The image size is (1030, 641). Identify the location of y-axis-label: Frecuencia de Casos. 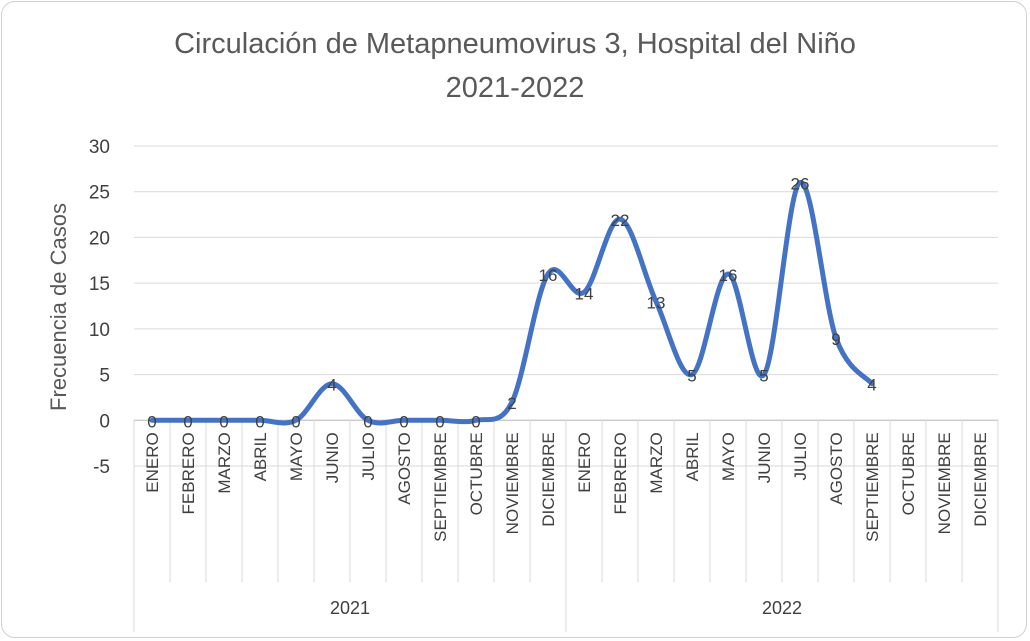
(58, 307).